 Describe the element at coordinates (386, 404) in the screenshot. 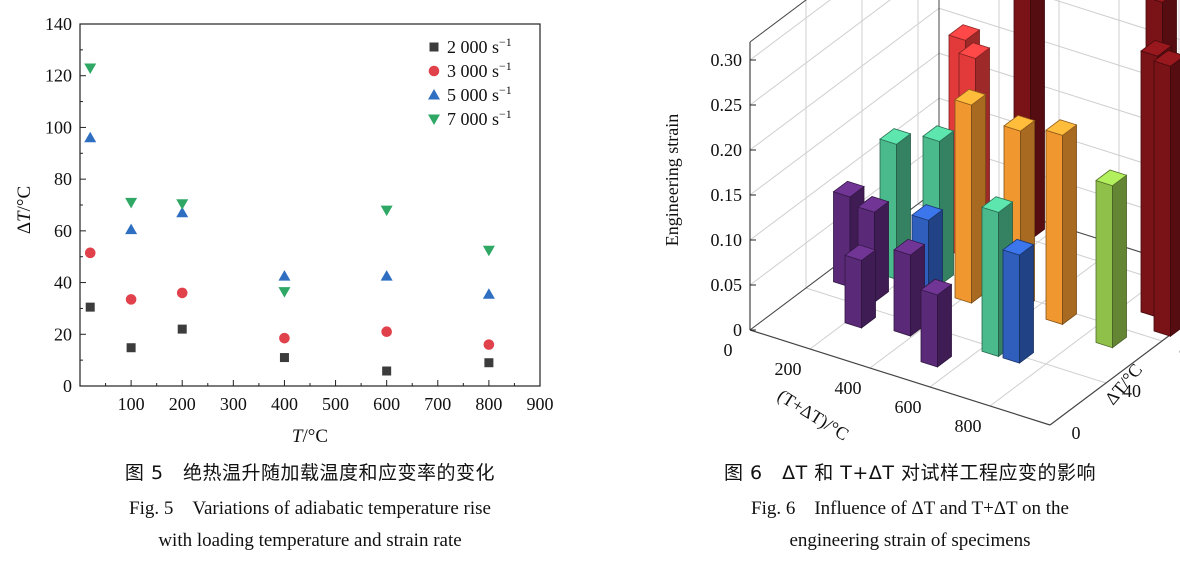

I see `fig5-x-tick-label: 600` at that location.